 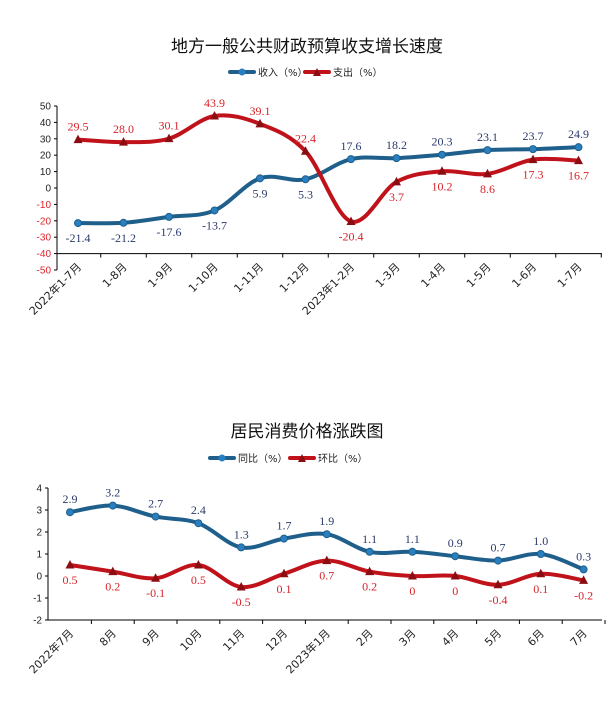 What do you see at coordinates (169, 126) in the screenshot?
I see `data-label: 30.1` at bounding box center [169, 126].